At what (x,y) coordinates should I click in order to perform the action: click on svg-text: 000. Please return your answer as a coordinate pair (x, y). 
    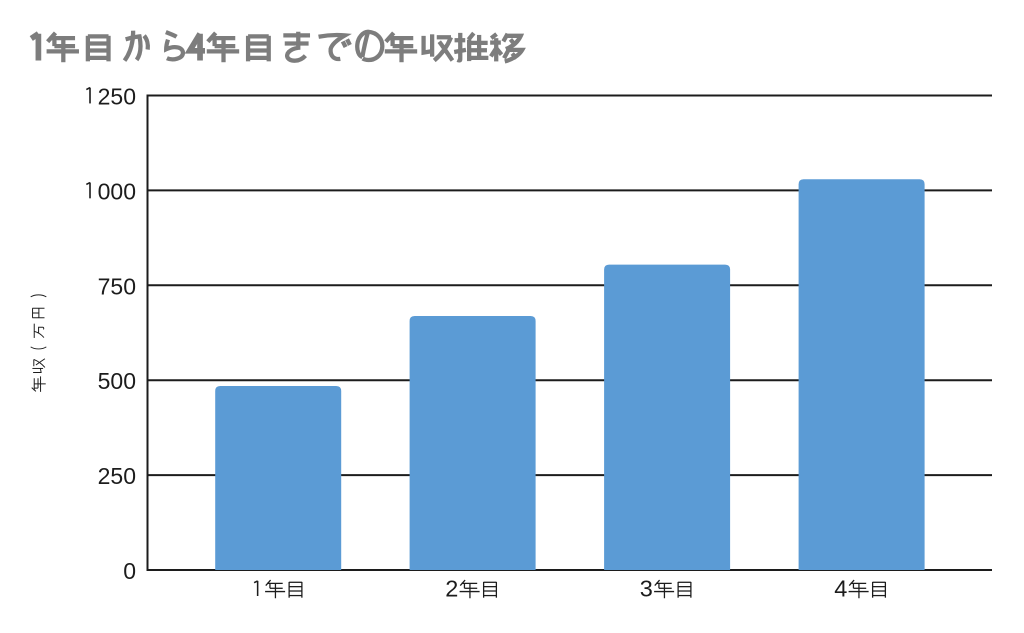
    Looking at the image, I should click on (117, 191).